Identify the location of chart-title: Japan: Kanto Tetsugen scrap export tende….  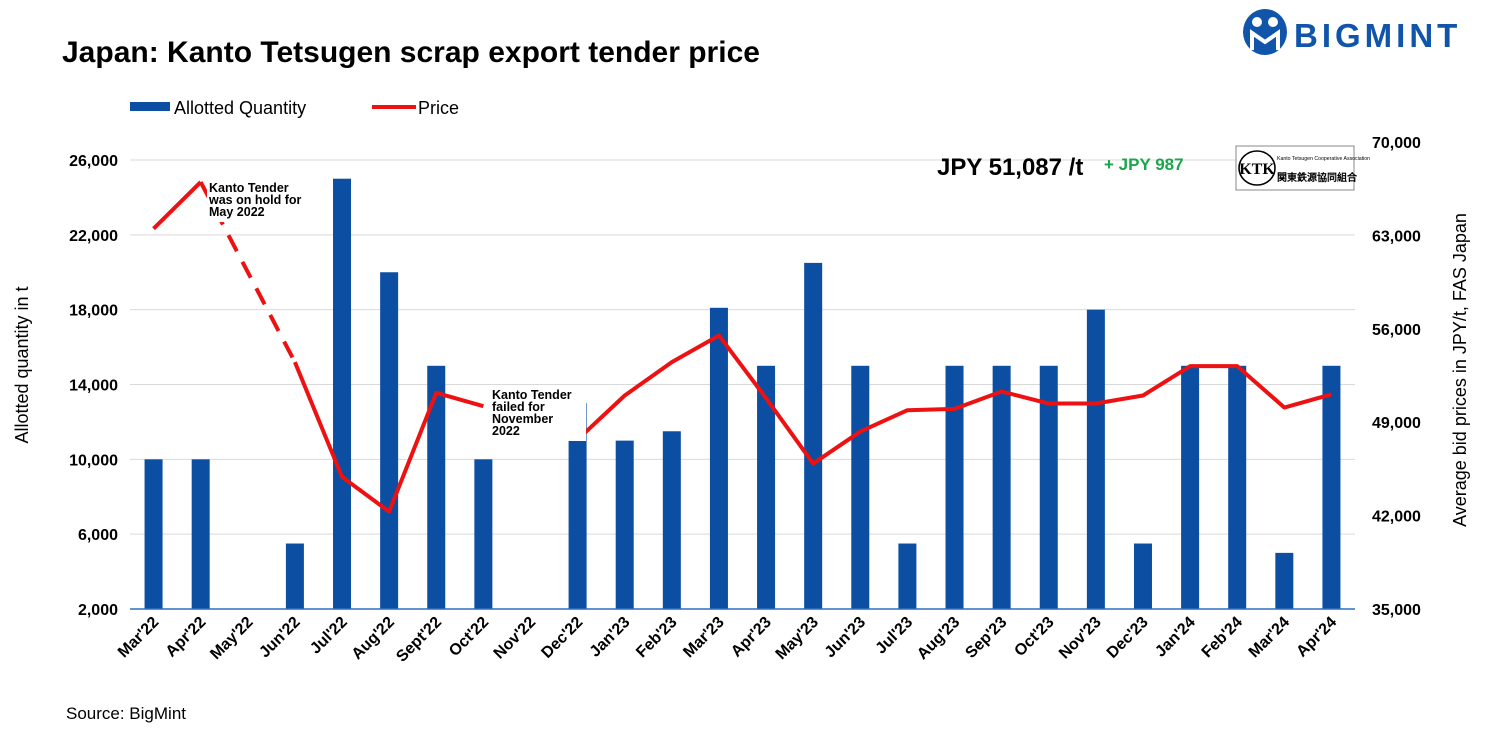
(411, 52).